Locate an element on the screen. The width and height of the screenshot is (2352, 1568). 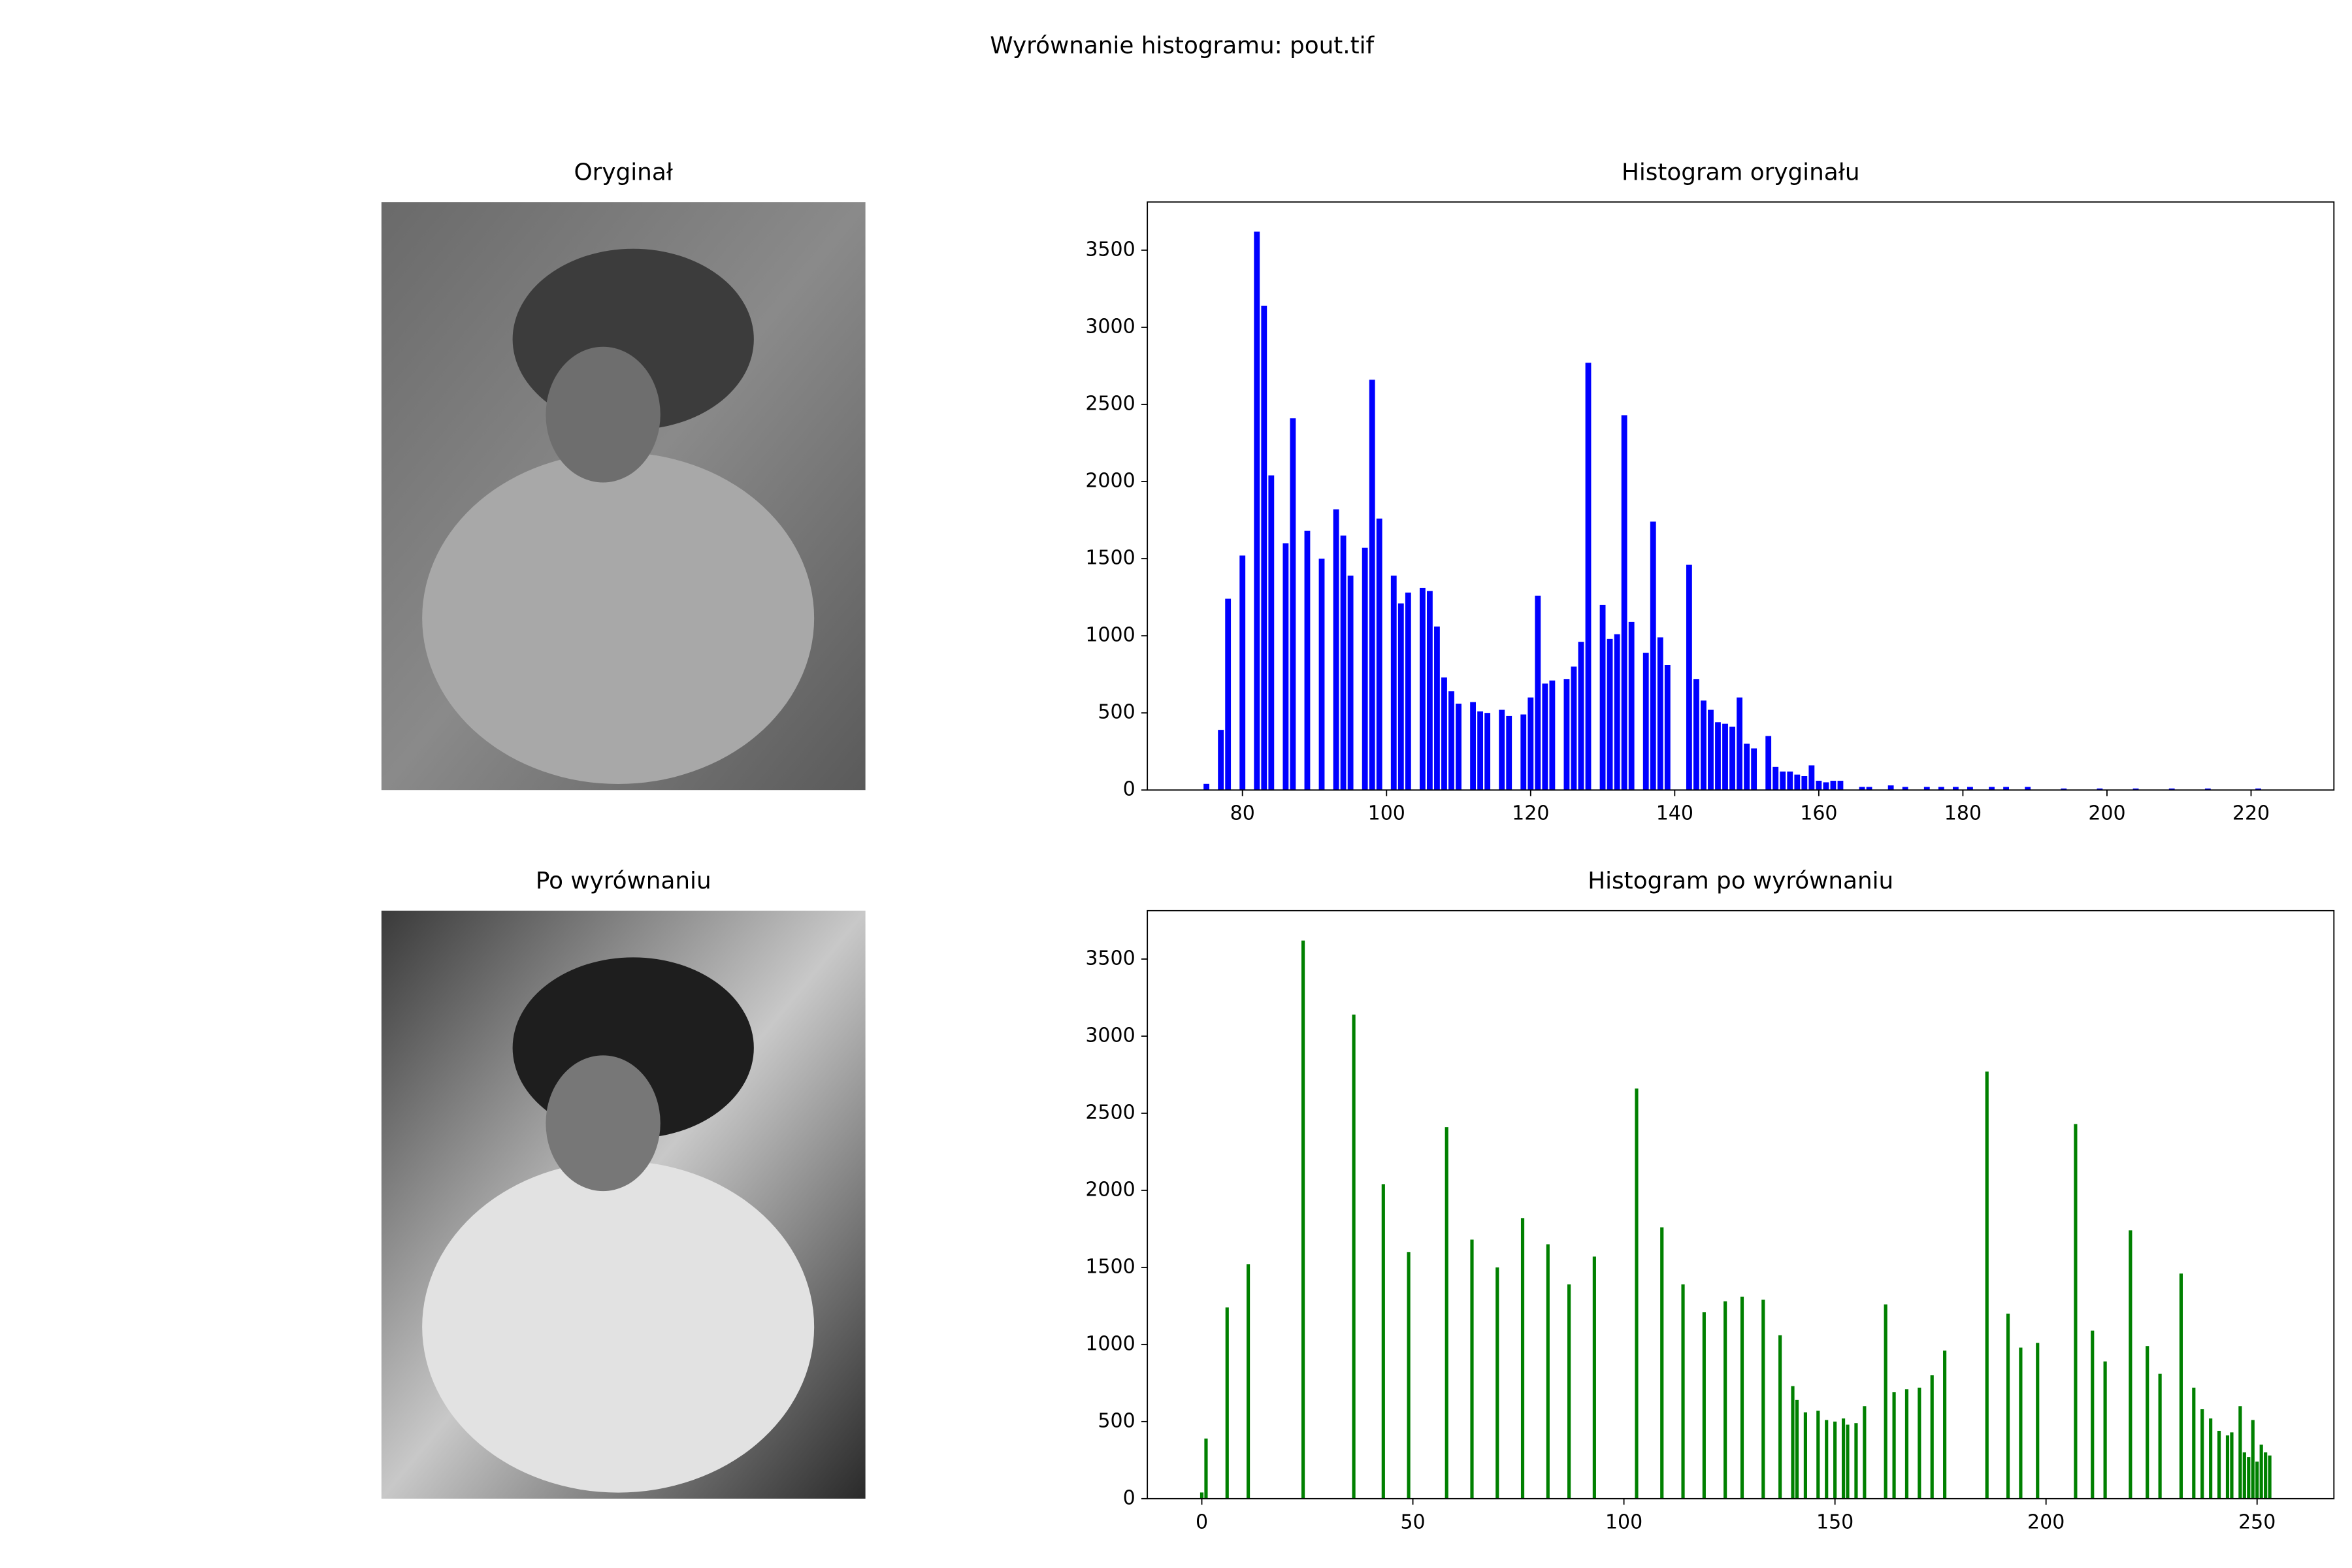
panel-title: Histogram oryginału is located at coordinates (1741, 172).